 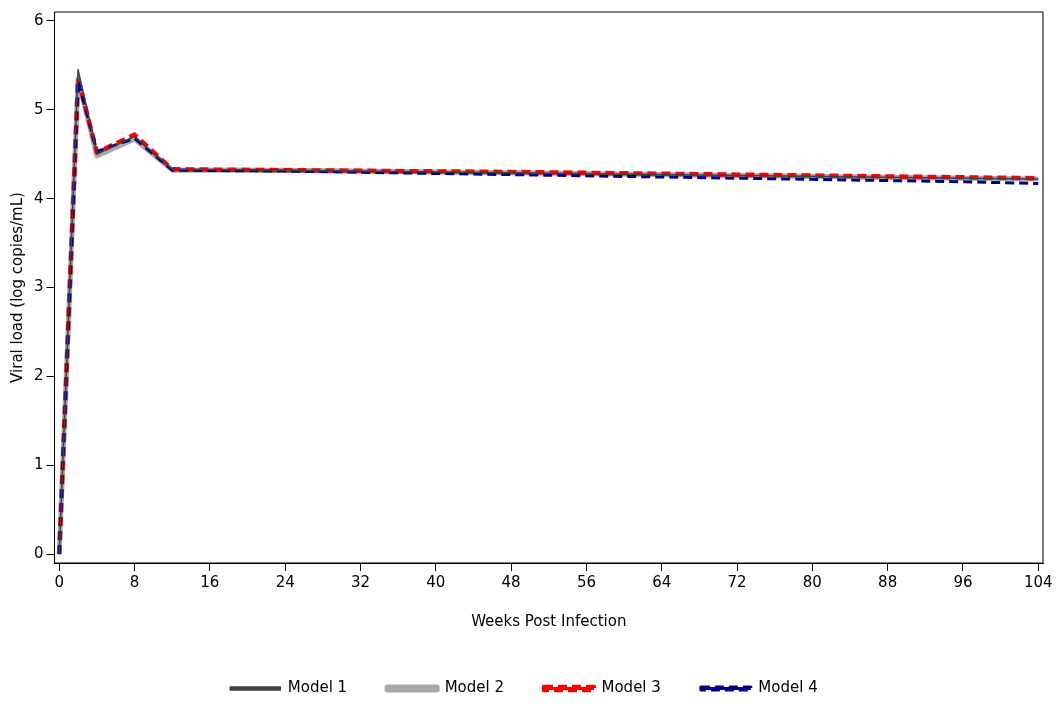 What do you see at coordinates (39, 108) in the screenshot?
I see `y-tick-label: 5` at bounding box center [39, 108].